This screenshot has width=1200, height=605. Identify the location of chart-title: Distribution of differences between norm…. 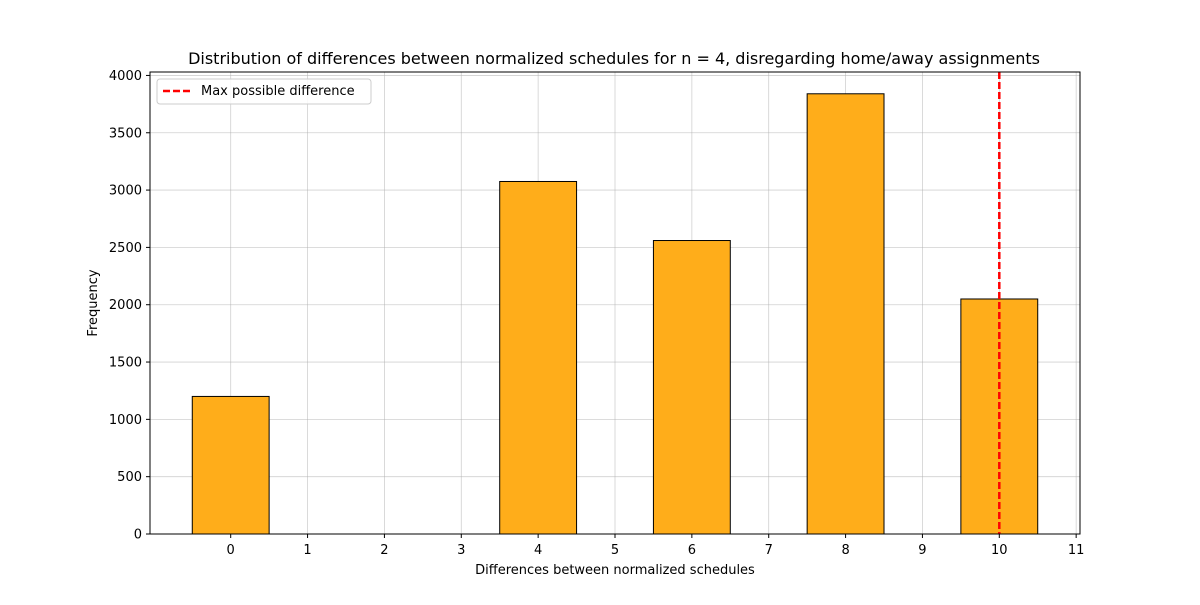
(614, 58).